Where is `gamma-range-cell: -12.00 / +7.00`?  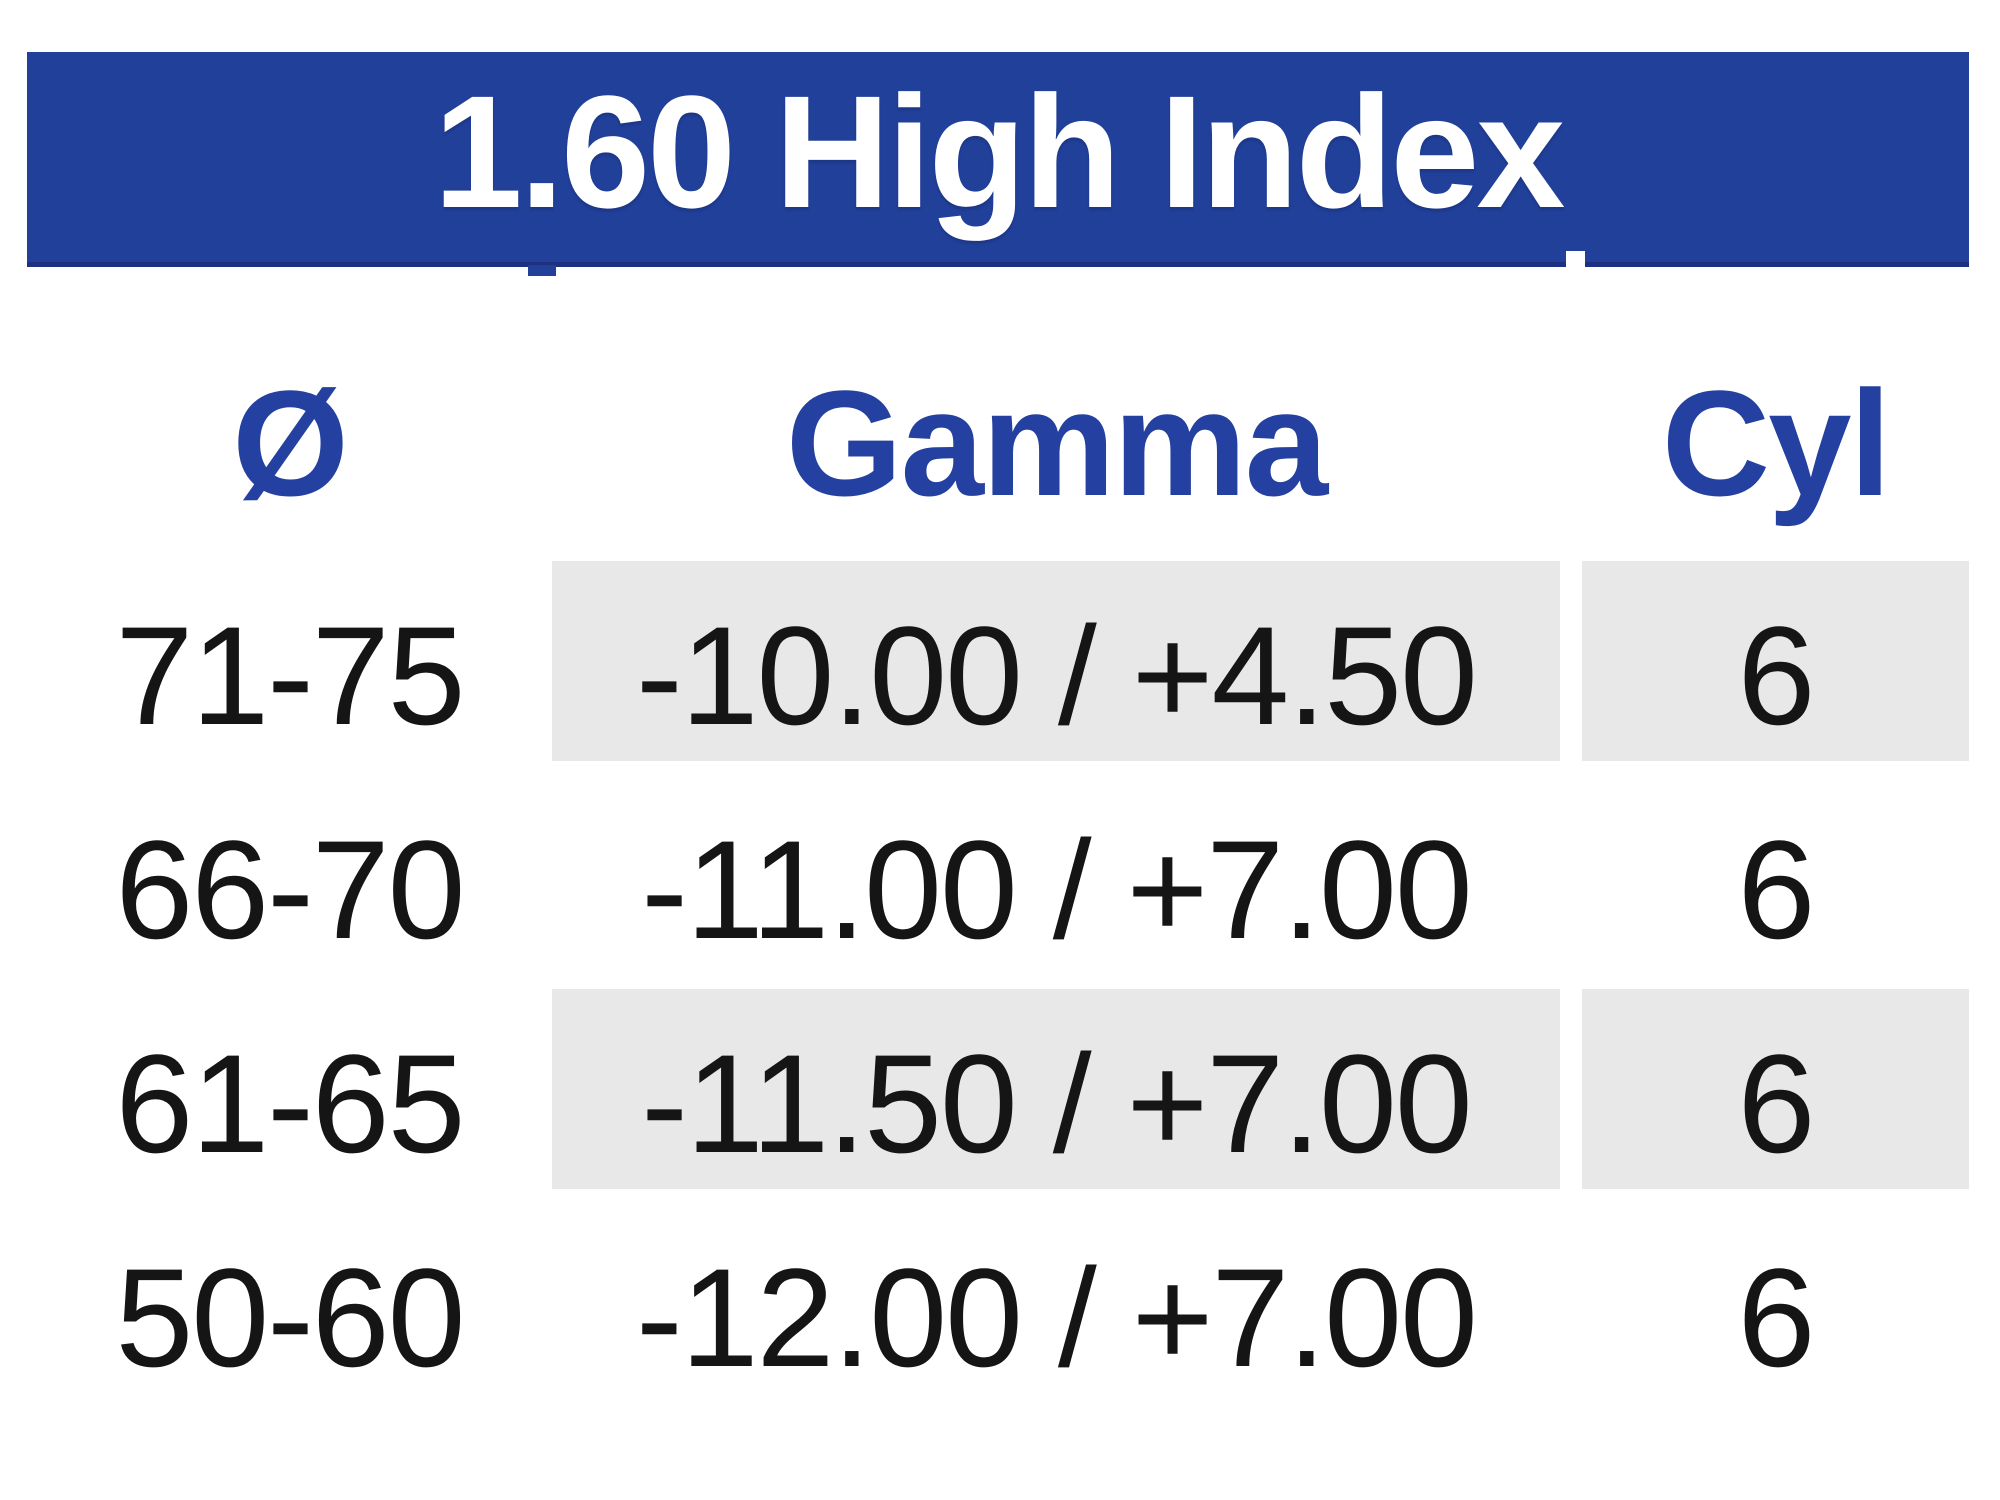 gamma-range-cell: -12.00 / +7.00 is located at coordinates (1056, 1306).